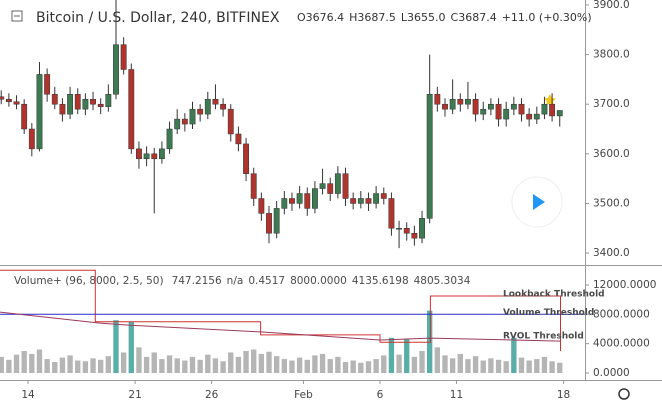 Image resolution: width=662 pixels, height=405 pixels. What do you see at coordinates (212, 395) in the screenshot?
I see `x-tick-label: 26` at bounding box center [212, 395].